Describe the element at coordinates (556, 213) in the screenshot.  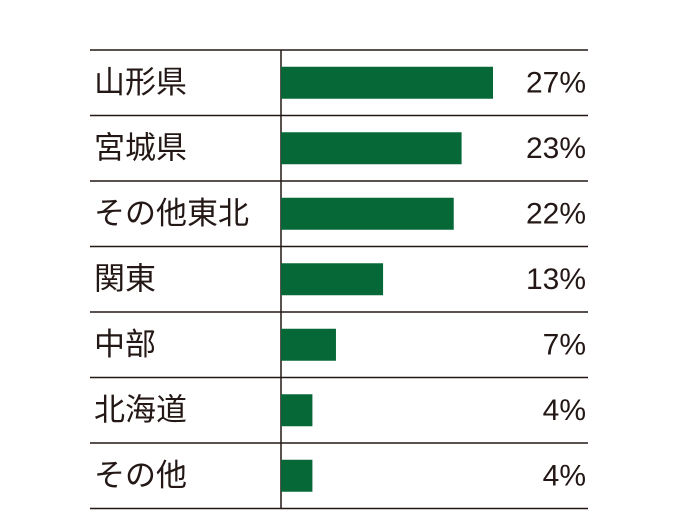
I see `value-label: 22%` at that location.